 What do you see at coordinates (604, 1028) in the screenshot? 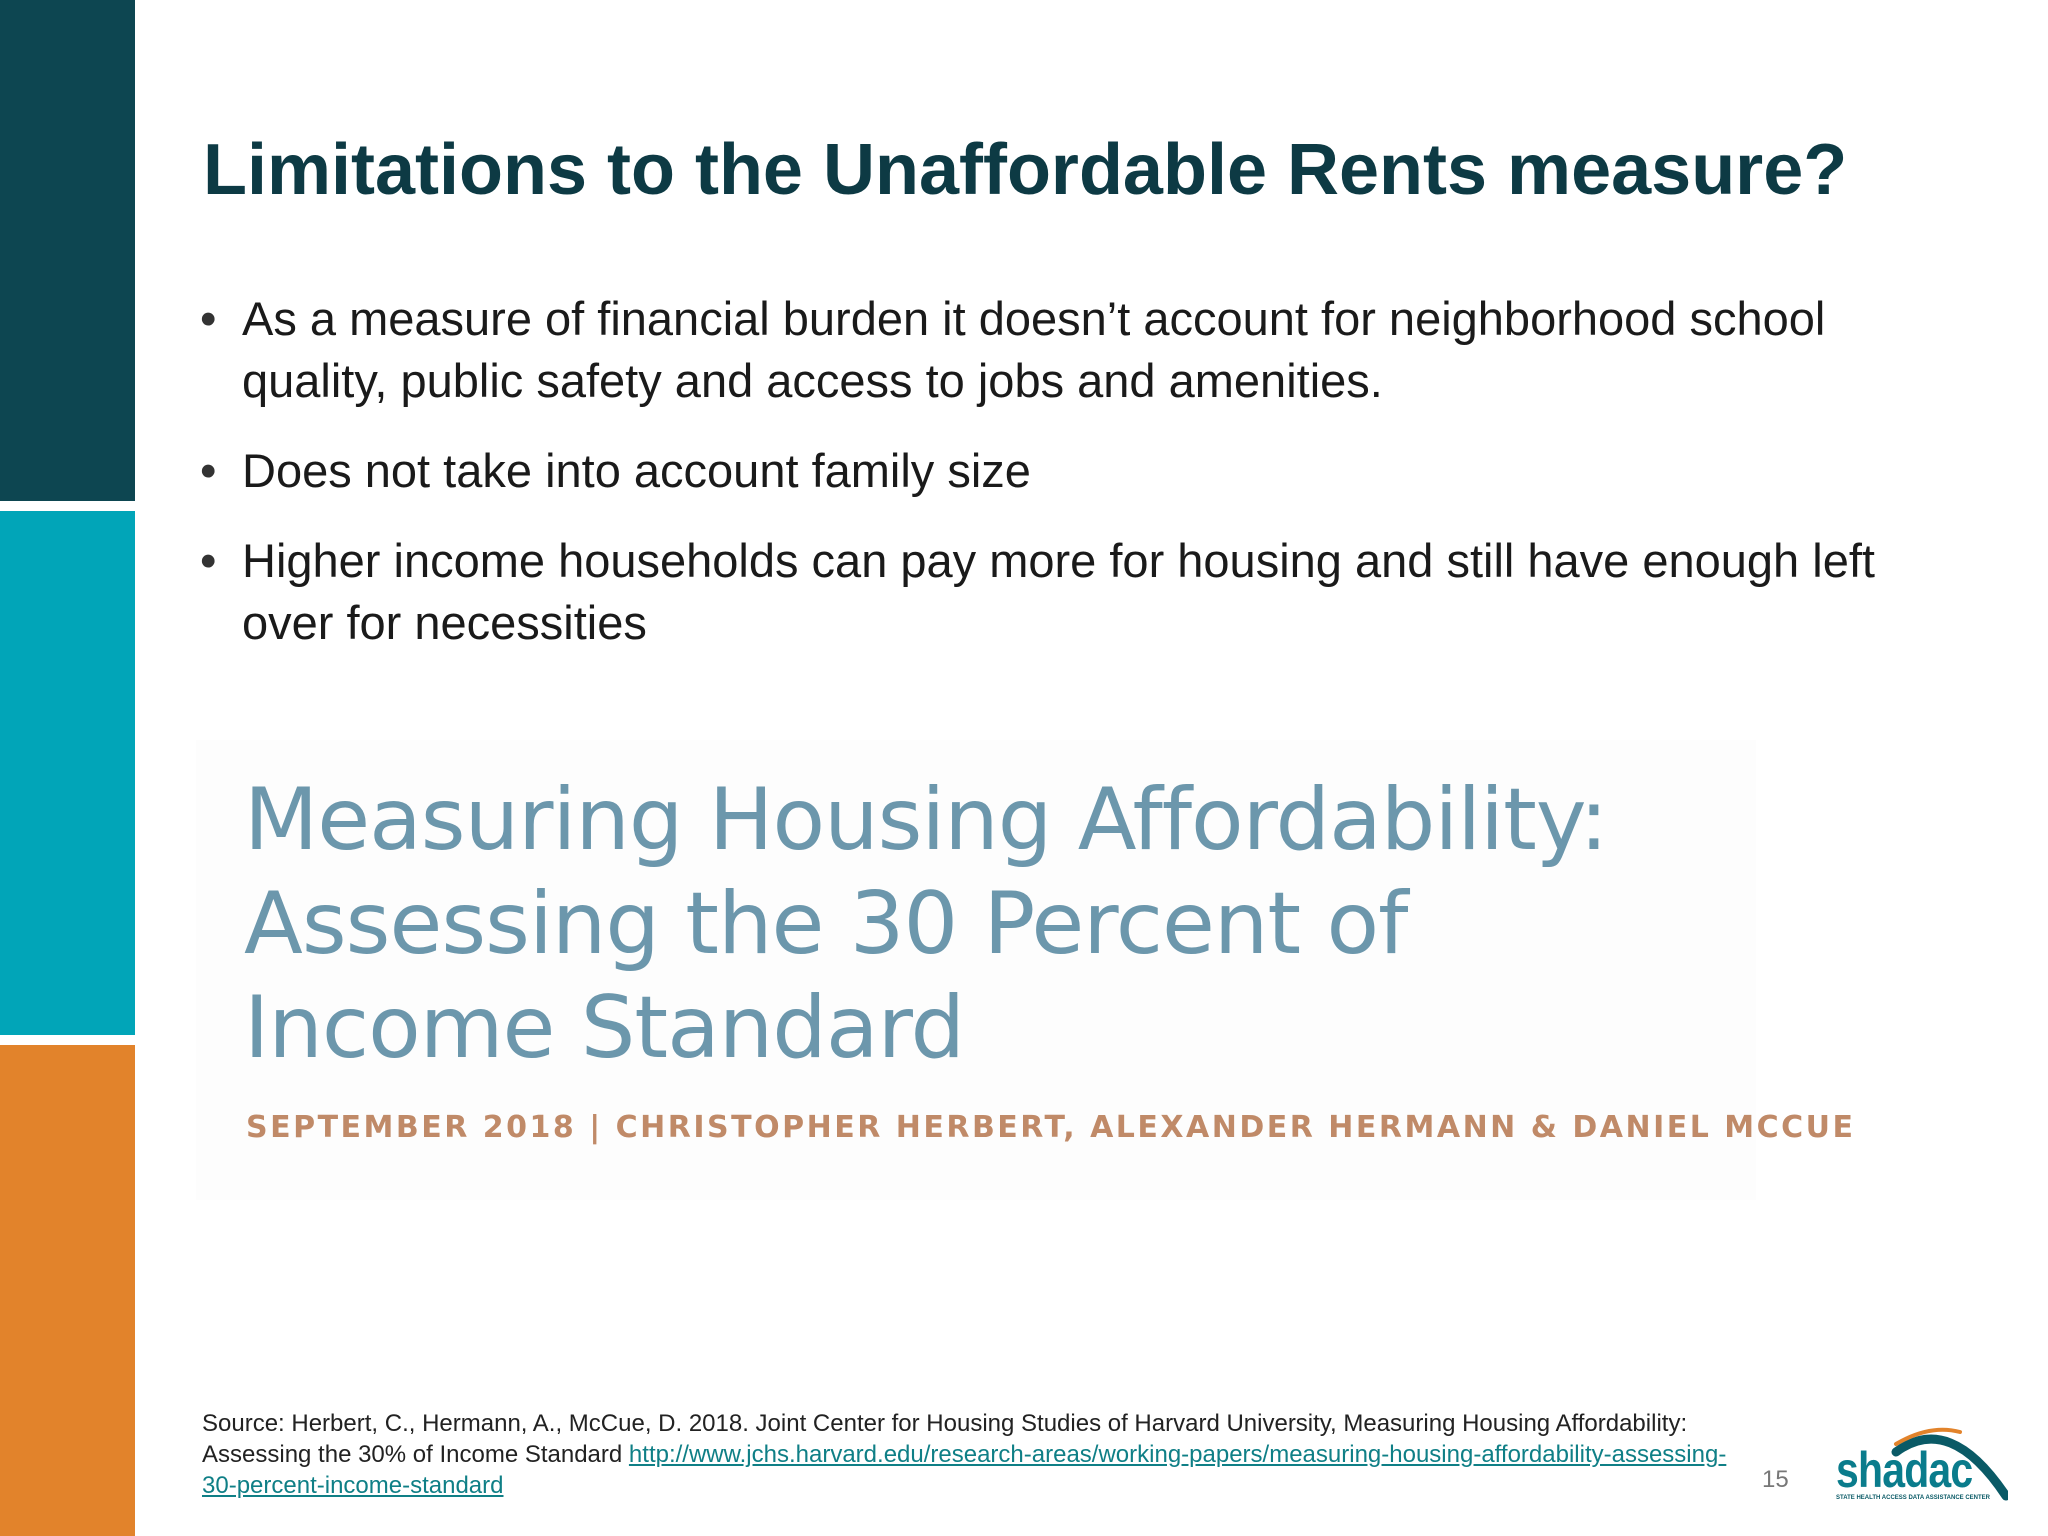
I see `report-title-line: Income Standard` at bounding box center [604, 1028].